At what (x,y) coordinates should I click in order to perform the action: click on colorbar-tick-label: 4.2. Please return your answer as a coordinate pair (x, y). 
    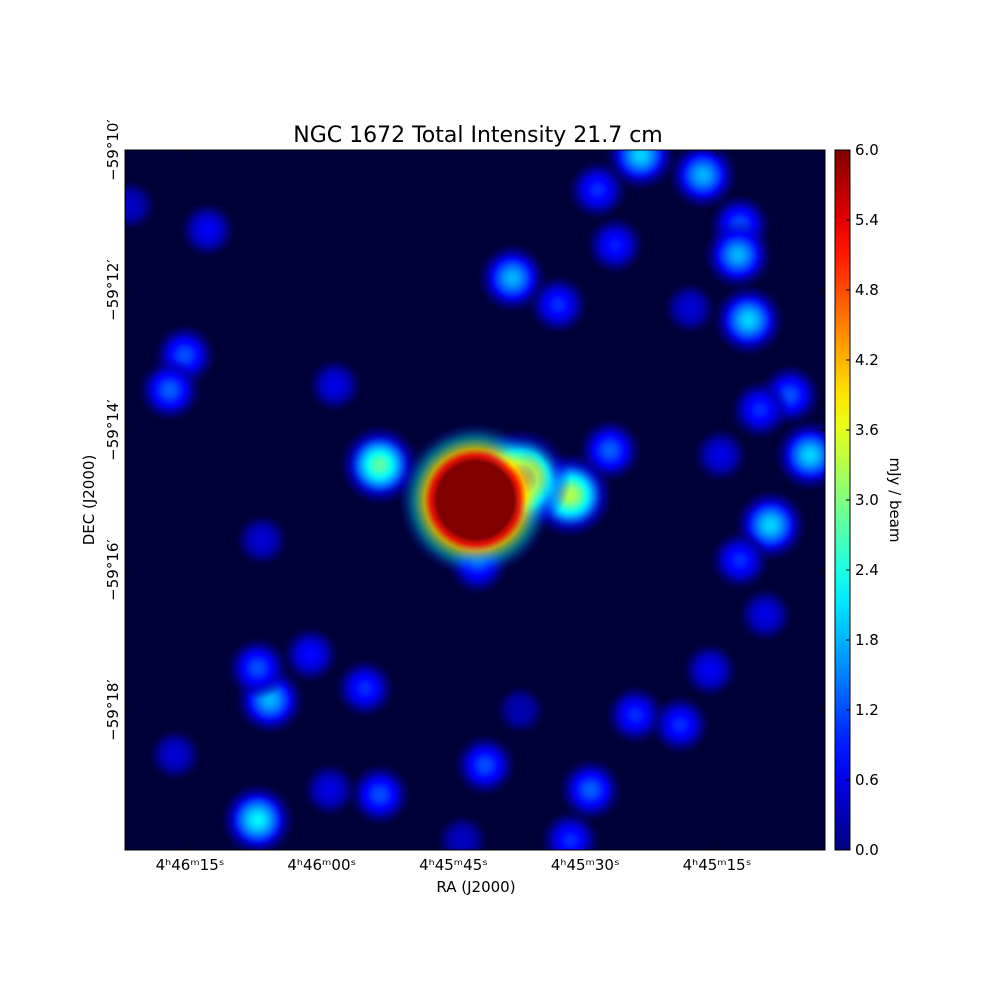
    Looking at the image, I should click on (867, 360).